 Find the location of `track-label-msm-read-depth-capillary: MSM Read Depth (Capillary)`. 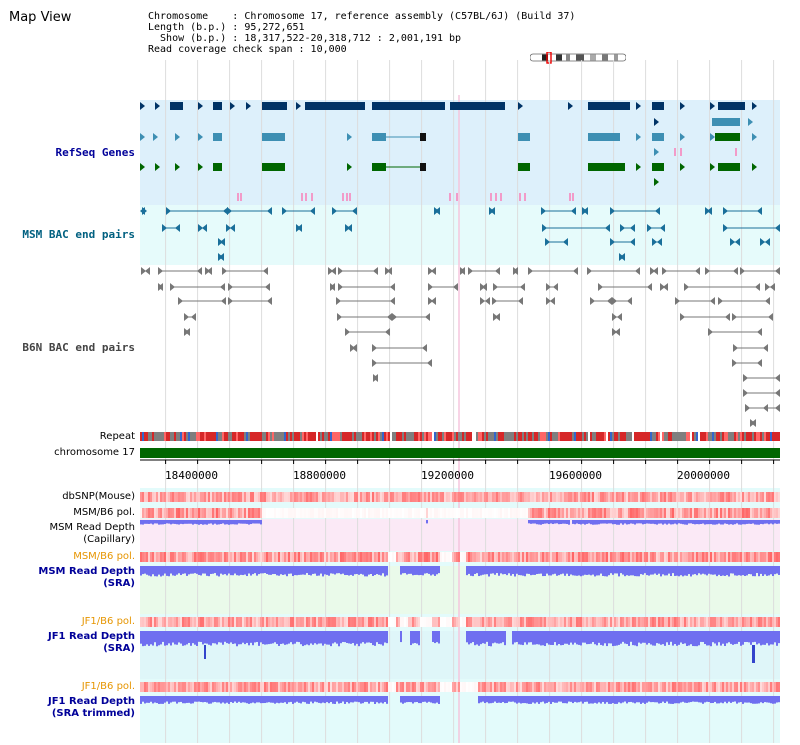

track-label-msm-read-depth-capillary: MSM Read Depth (Capillary) is located at coordinates (92, 534).